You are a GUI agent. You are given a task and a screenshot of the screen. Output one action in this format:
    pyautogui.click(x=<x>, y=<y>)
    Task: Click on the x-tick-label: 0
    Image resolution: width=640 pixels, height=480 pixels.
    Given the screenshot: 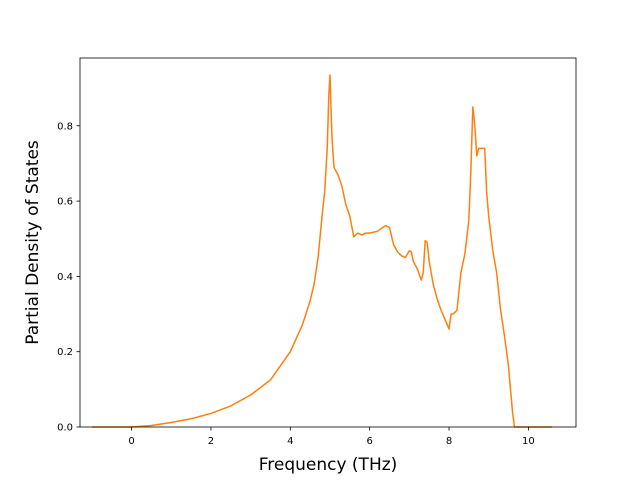 What is the action you would take?
    pyautogui.click(x=131, y=441)
    